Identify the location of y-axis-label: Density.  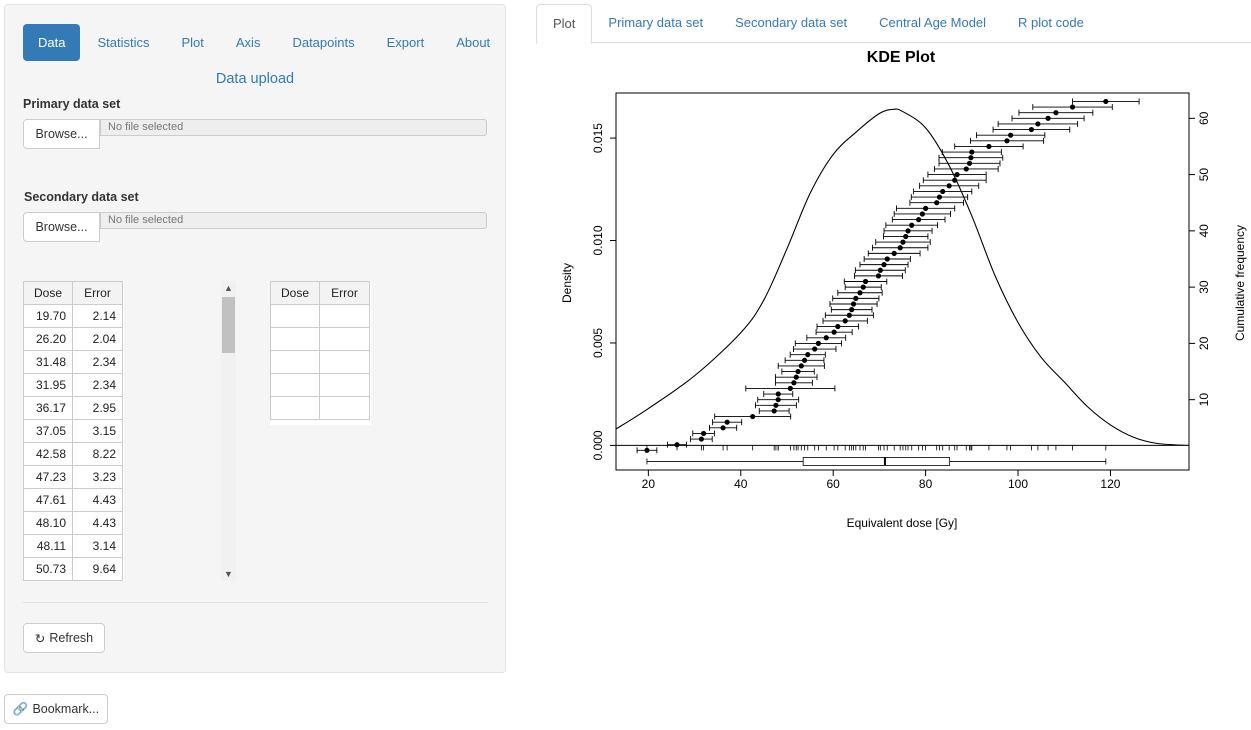
(567, 283).